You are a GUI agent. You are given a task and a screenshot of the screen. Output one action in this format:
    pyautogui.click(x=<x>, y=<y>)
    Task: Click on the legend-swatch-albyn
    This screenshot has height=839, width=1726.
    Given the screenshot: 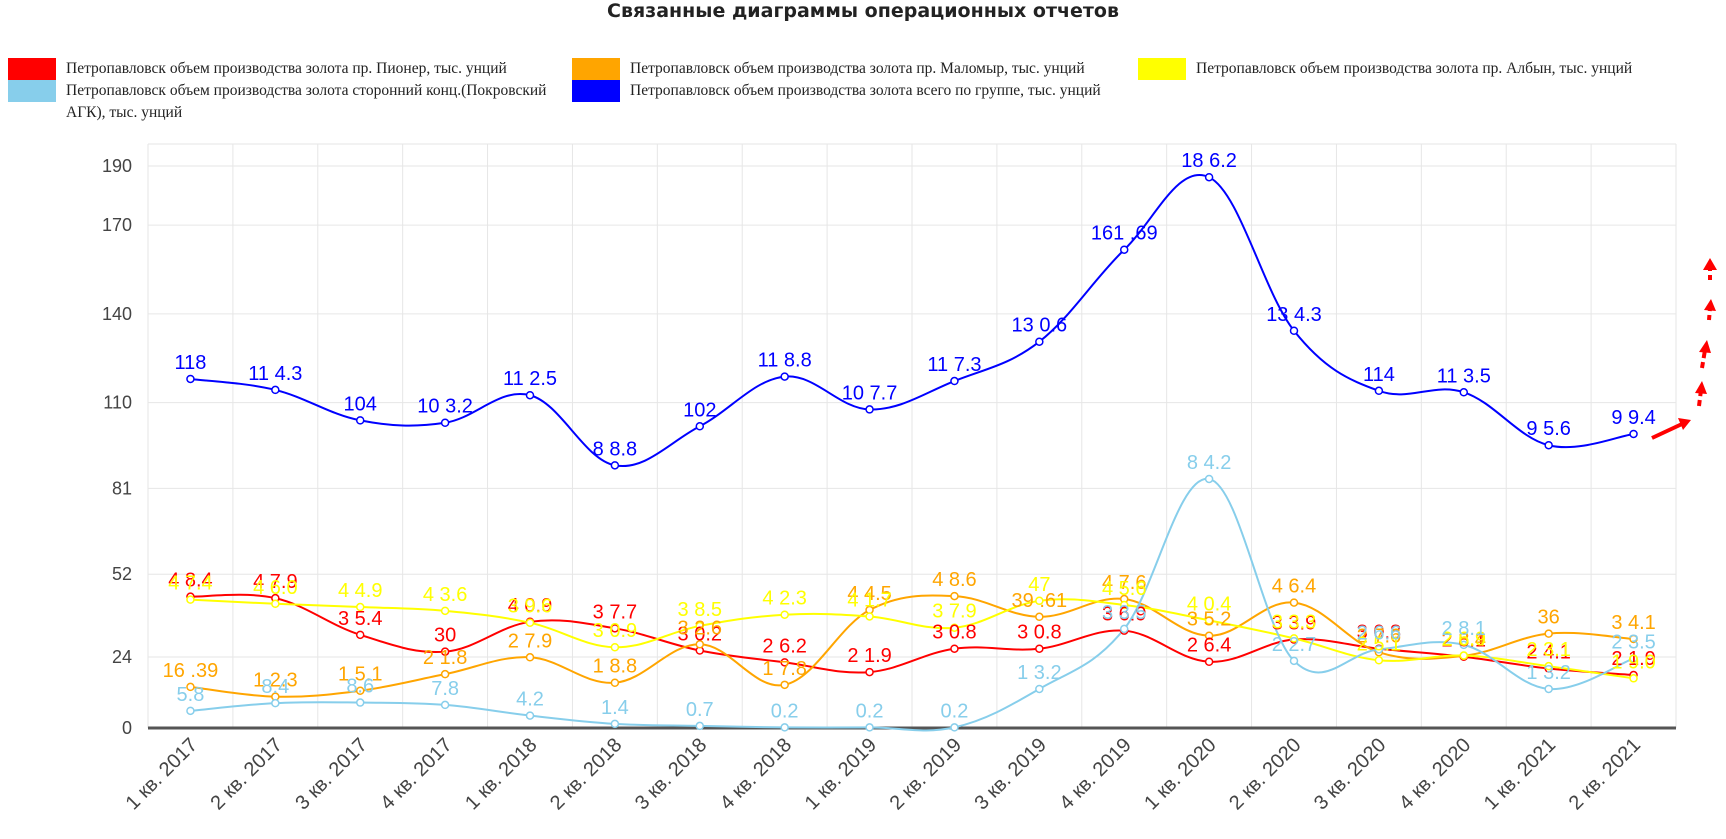 What is the action you would take?
    pyautogui.click(x=1162, y=69)
    